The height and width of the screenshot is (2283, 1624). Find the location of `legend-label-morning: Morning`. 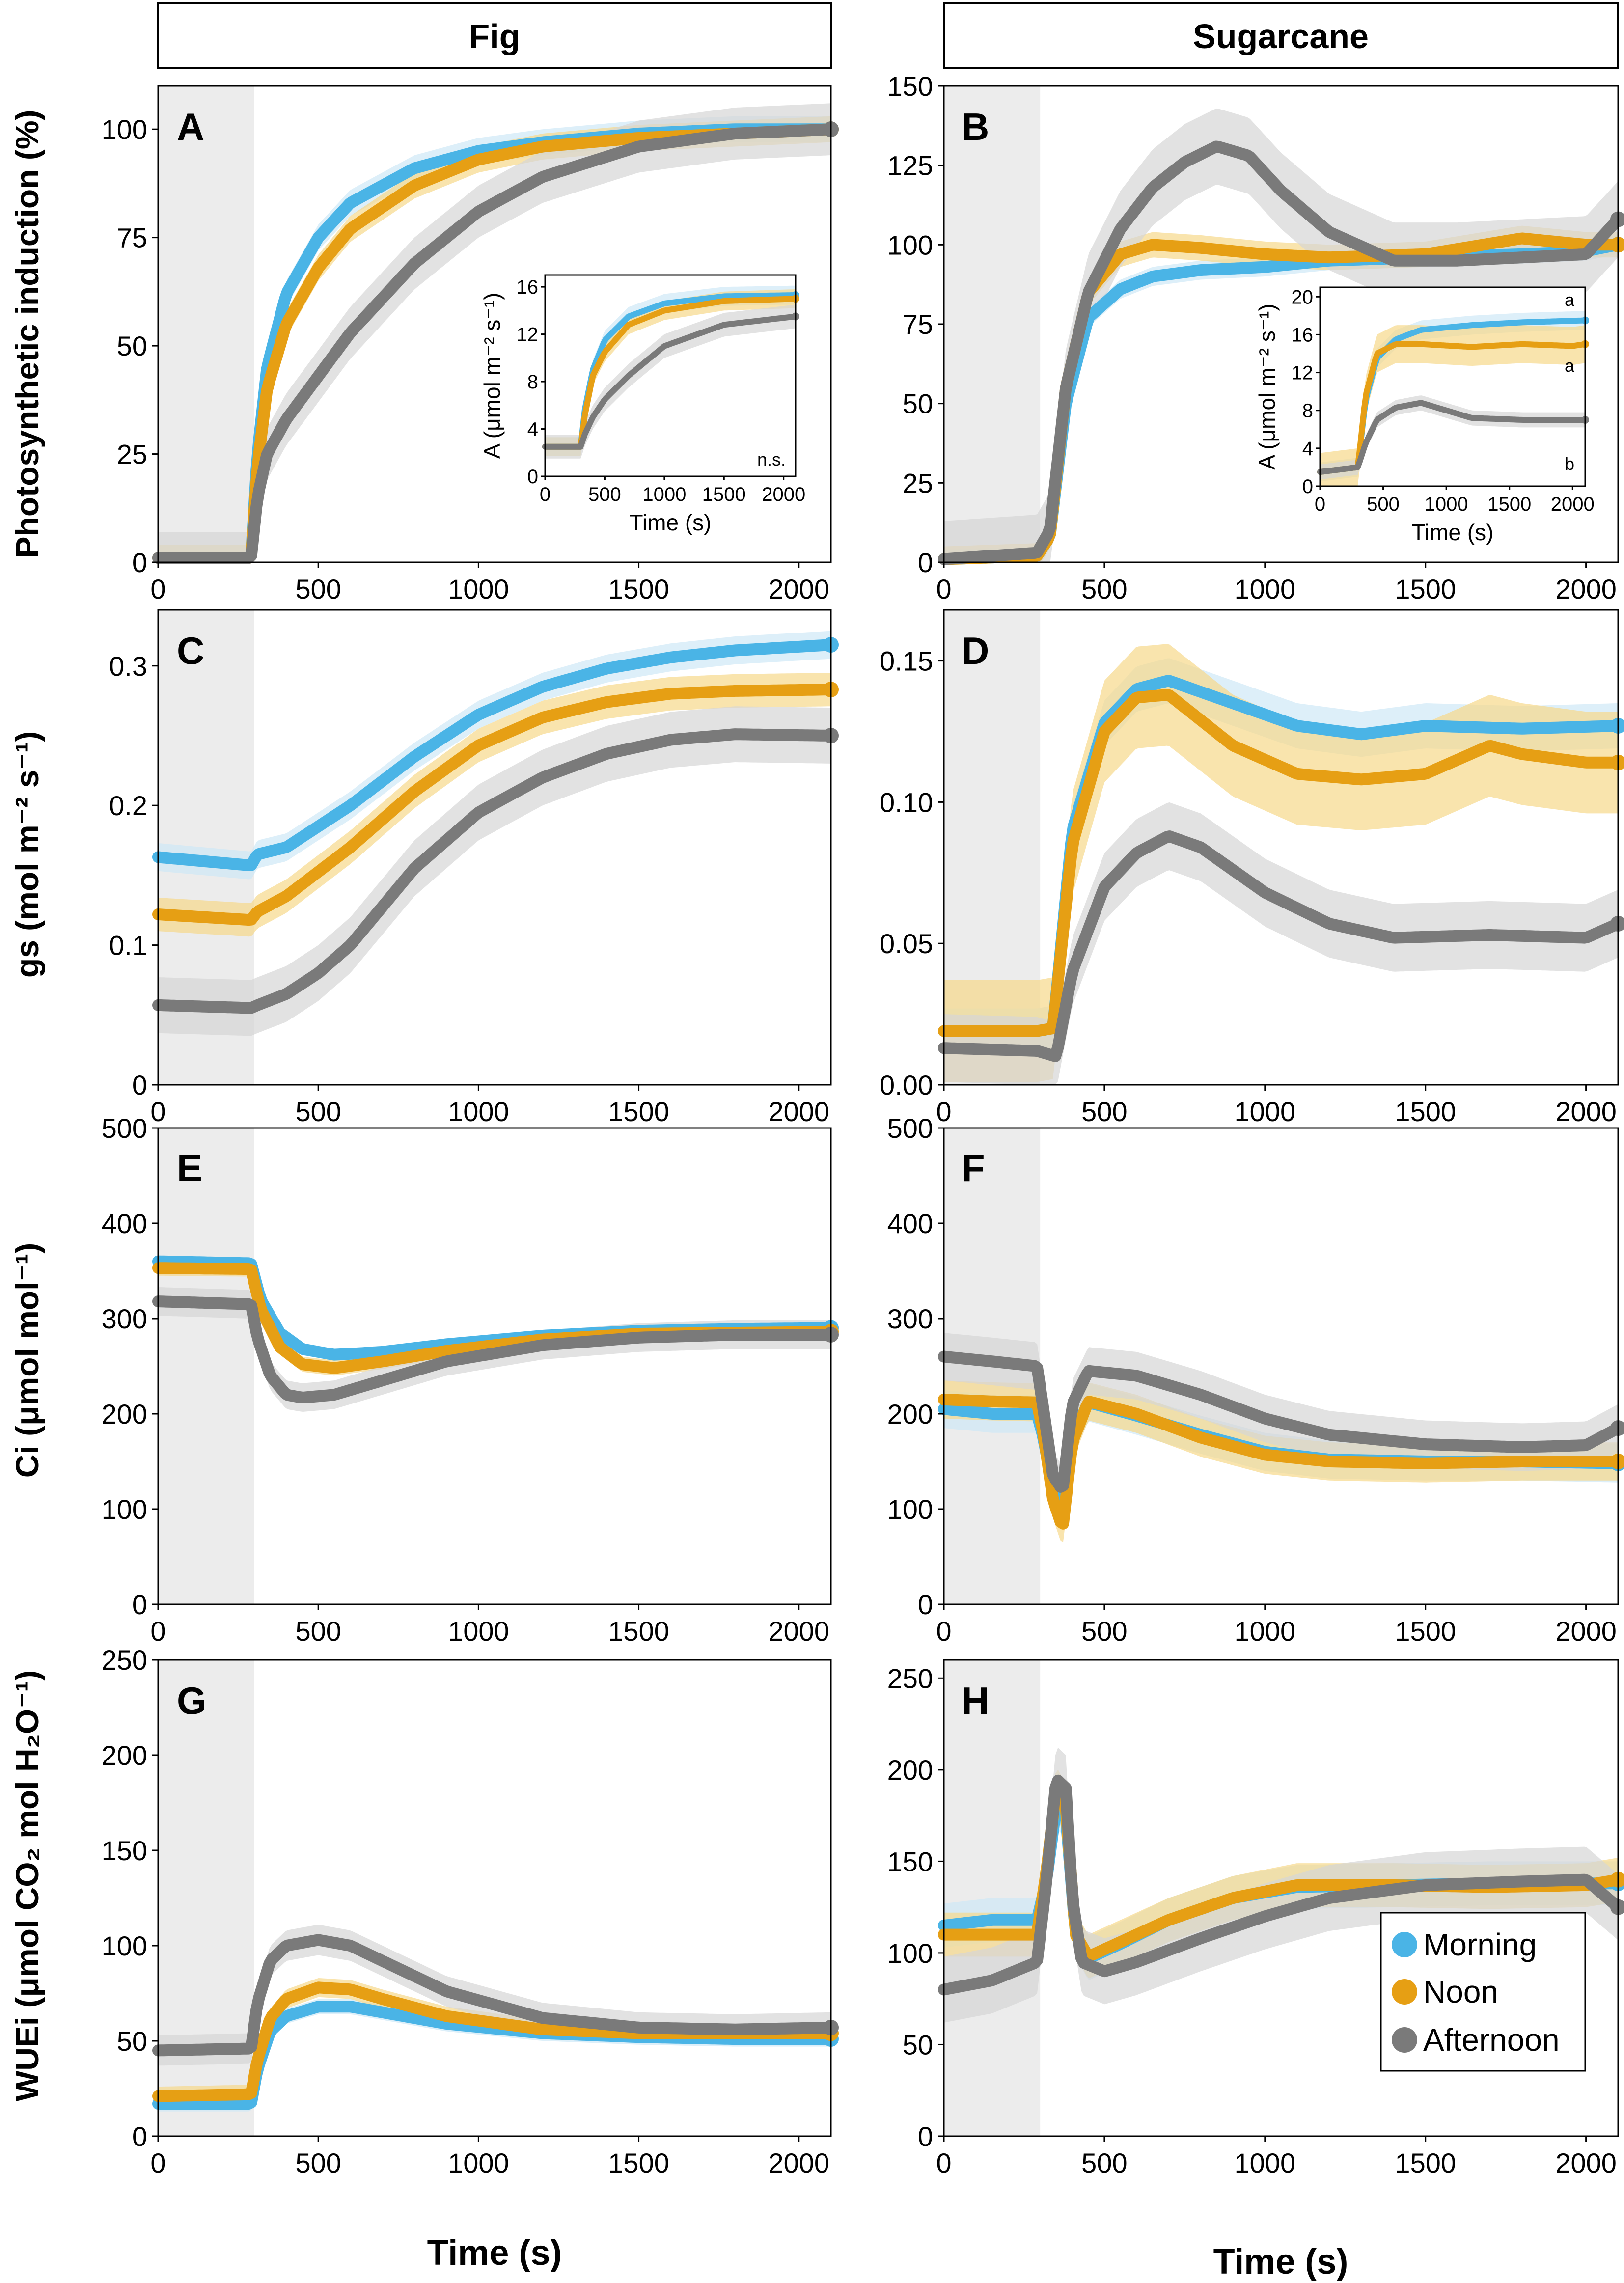

legend-label-morning: Morning is located at coordinates (1480, 1944).